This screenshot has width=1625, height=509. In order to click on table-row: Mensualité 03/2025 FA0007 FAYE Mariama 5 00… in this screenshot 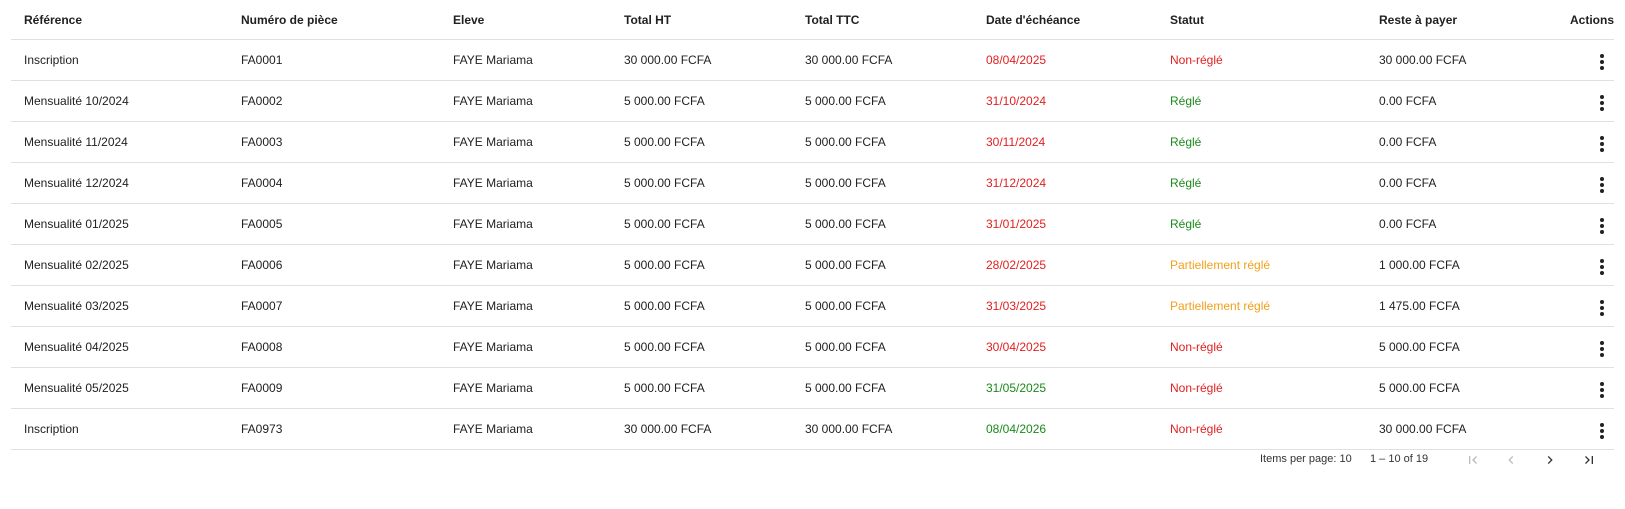, I will do `click(812, 306)`.